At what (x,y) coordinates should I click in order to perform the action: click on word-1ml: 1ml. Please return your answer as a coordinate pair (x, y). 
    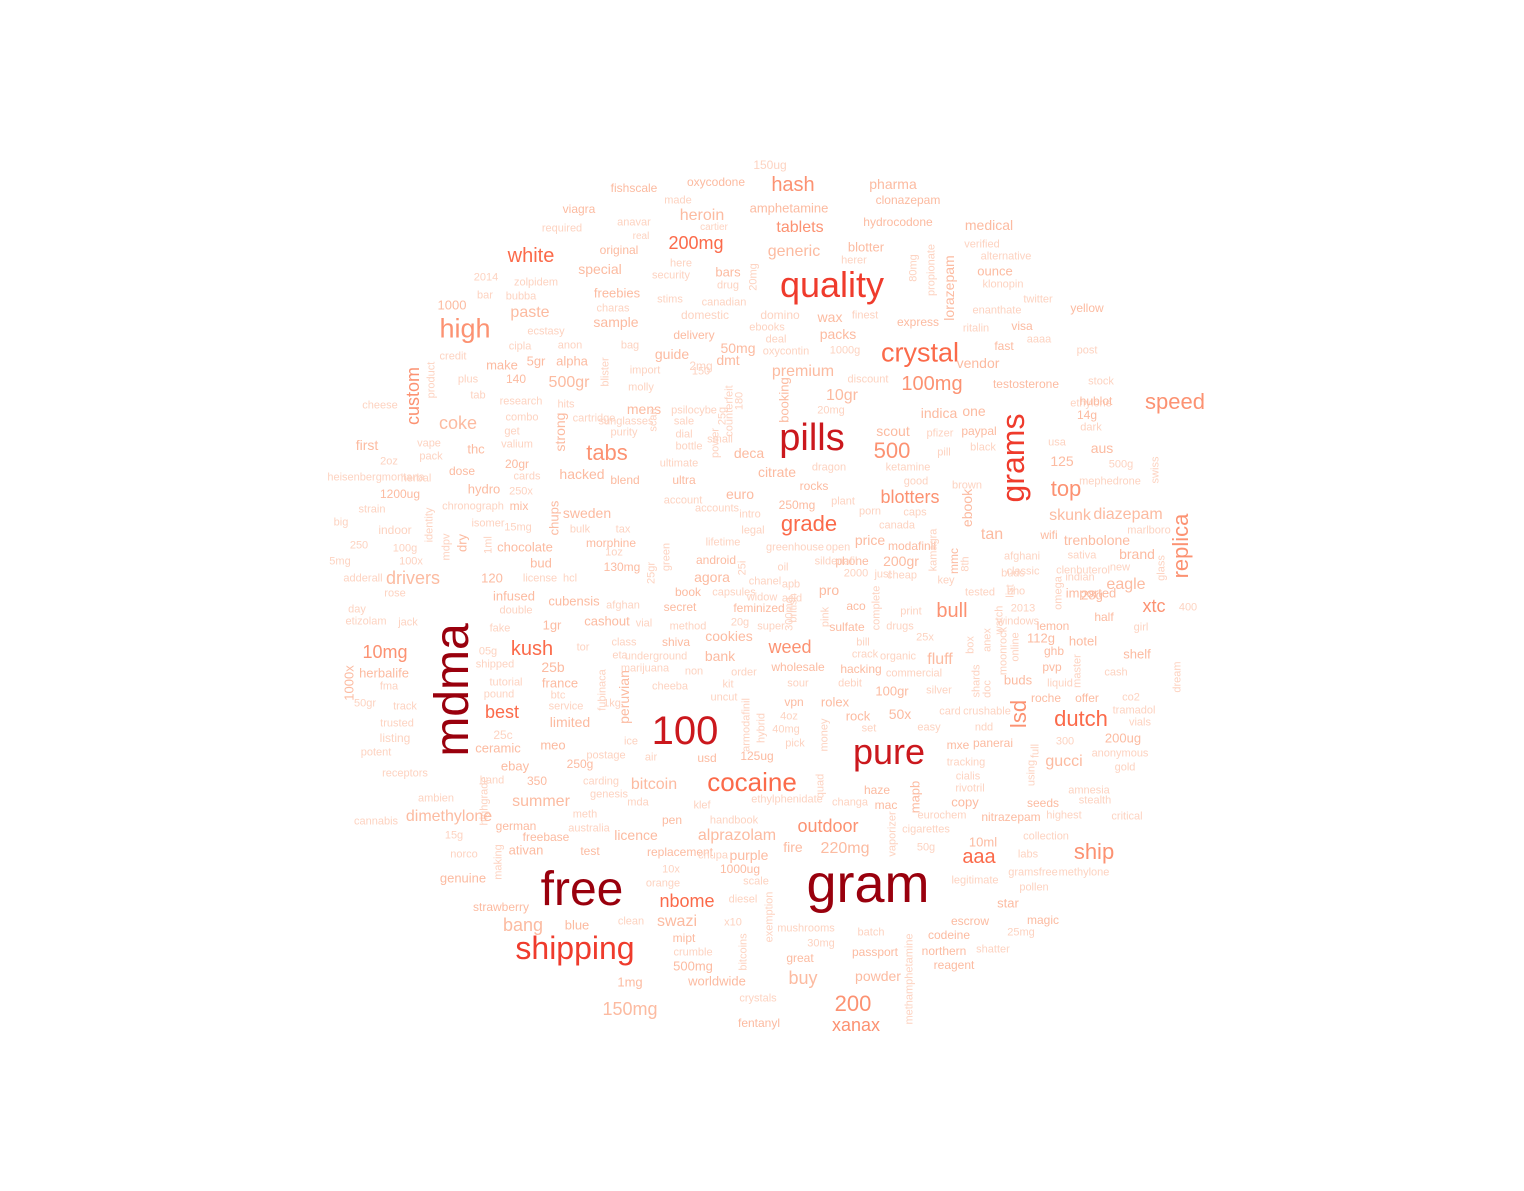
    Looking at the image, I should click on (488, 545).